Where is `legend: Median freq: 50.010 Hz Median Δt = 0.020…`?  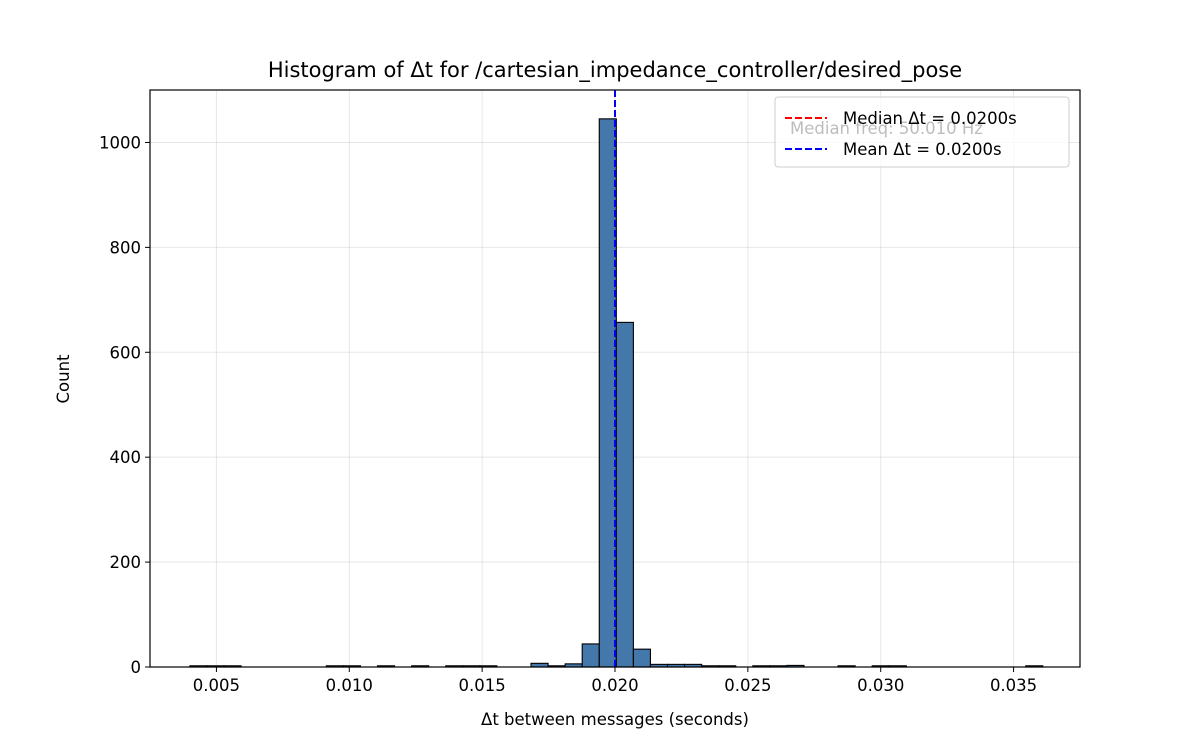 legend: Median freq: 50.010 Hz Median Δt = 0.020… is located at coordinates (922, 132).